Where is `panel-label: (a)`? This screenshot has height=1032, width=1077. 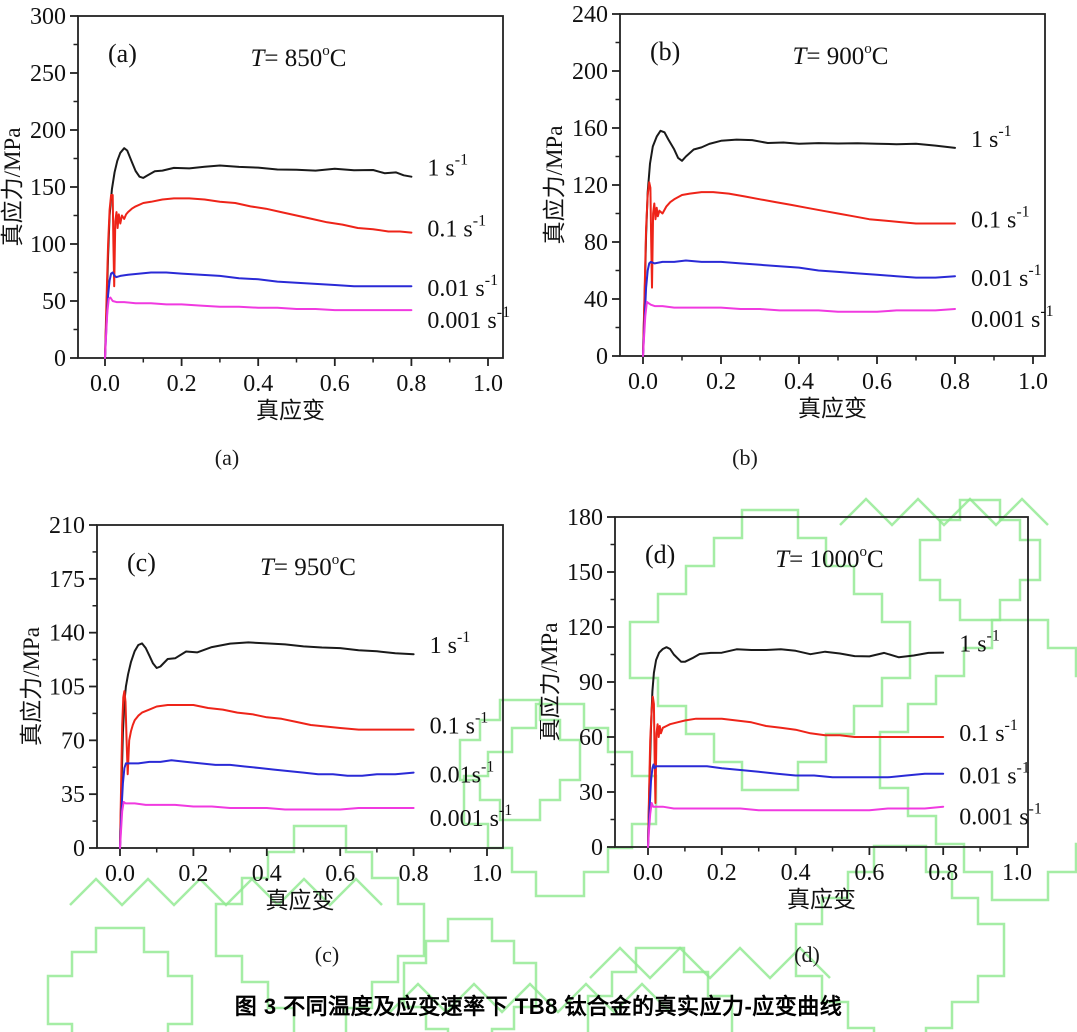 panel-label: (a) is located at coordinates (122, 53).